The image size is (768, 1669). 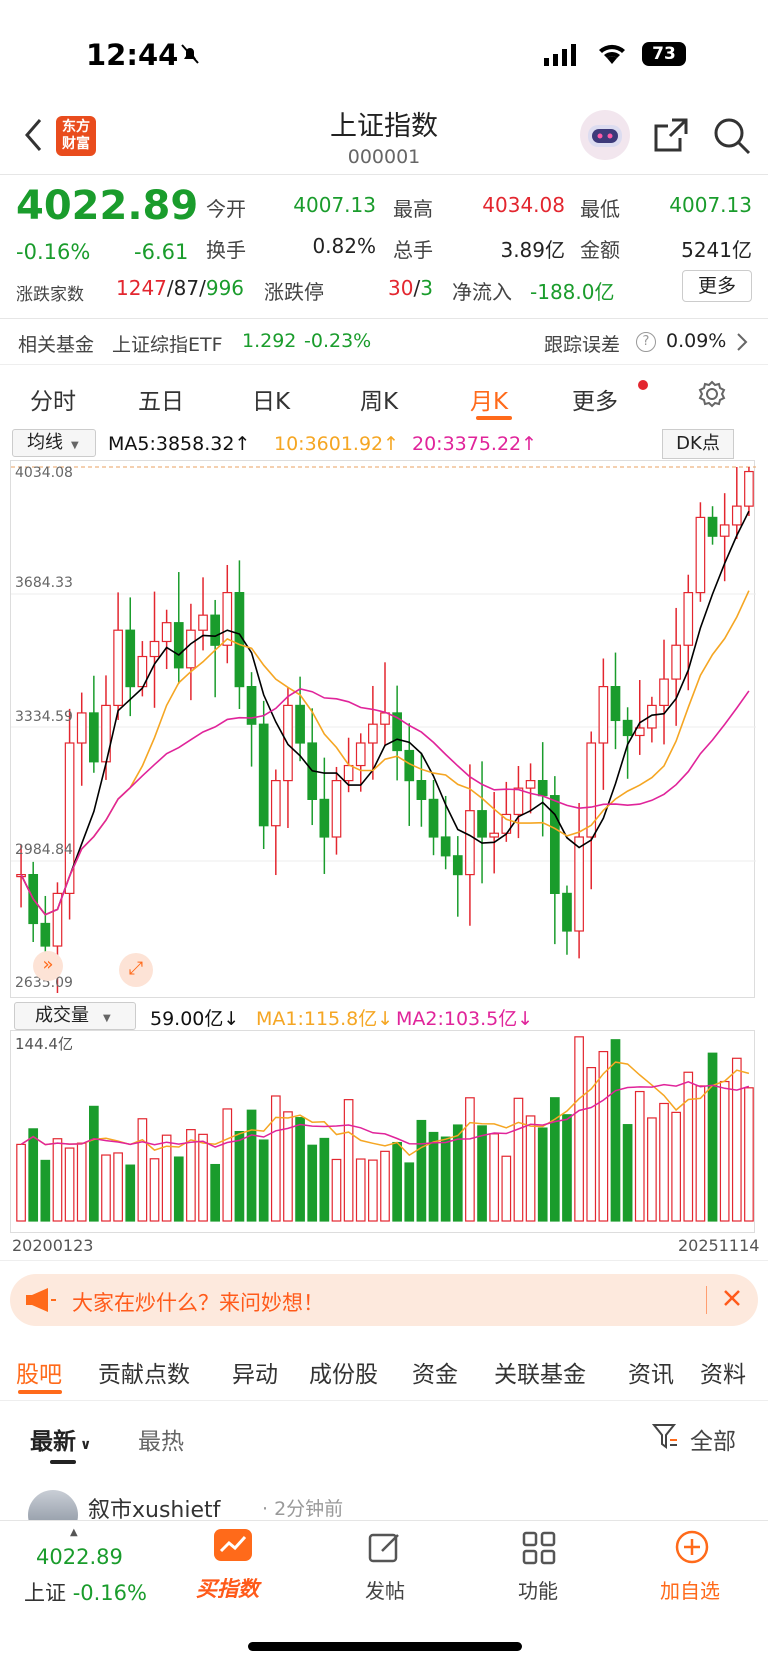 I want to click on status-time: 12:44, so click(x=132, y=55).